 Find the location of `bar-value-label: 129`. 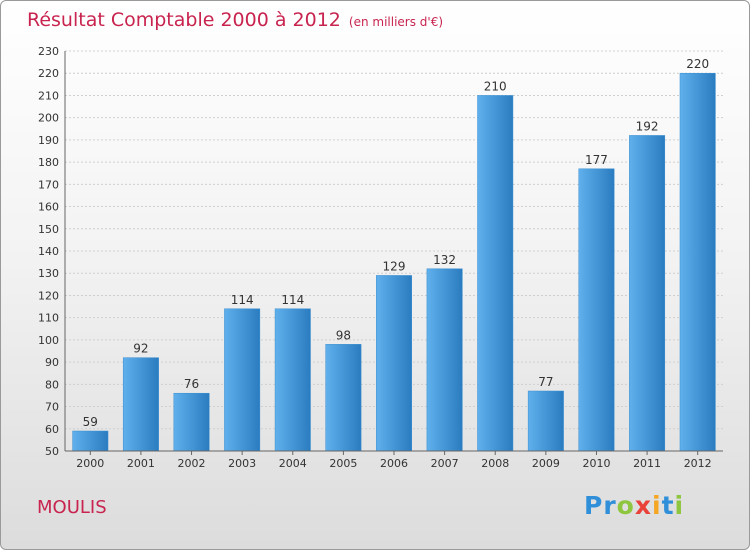

bar-value-label: 129 is located at coordinates (394, 266).